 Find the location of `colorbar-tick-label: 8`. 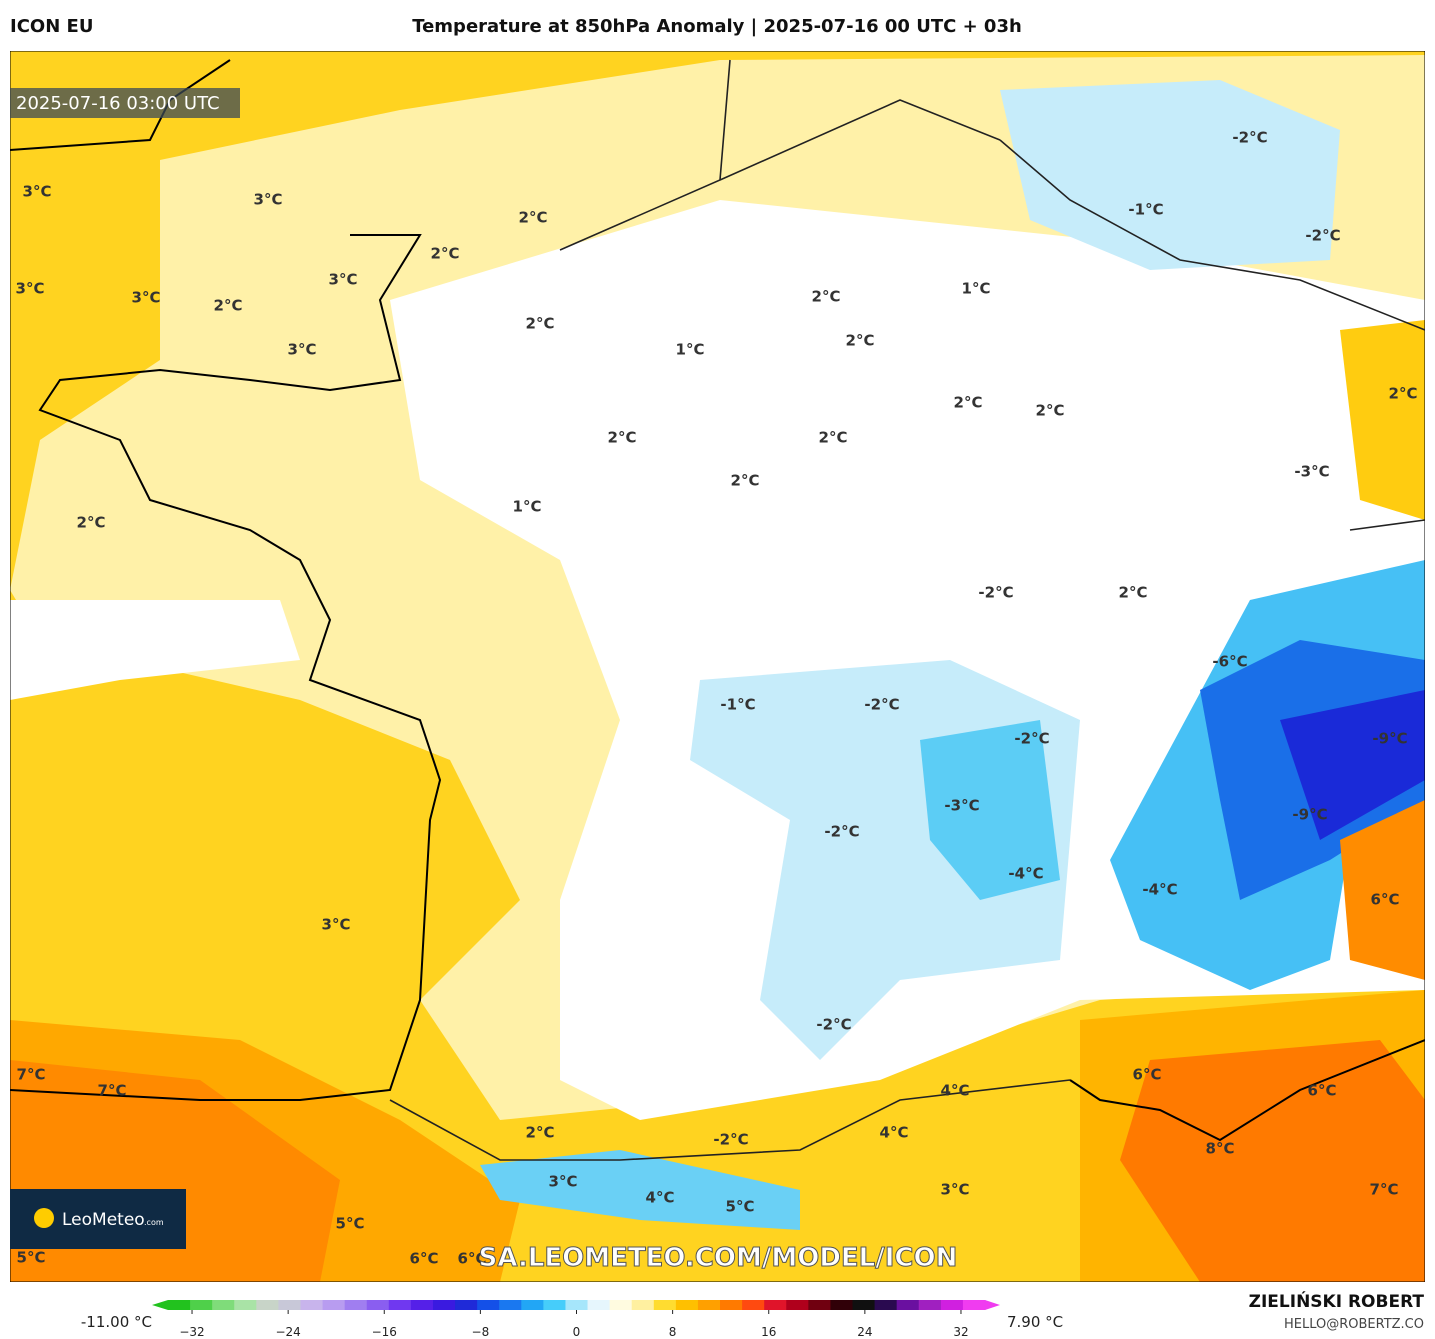

colorbar-tick-label: 8 is located at coordinates (673, 1332).